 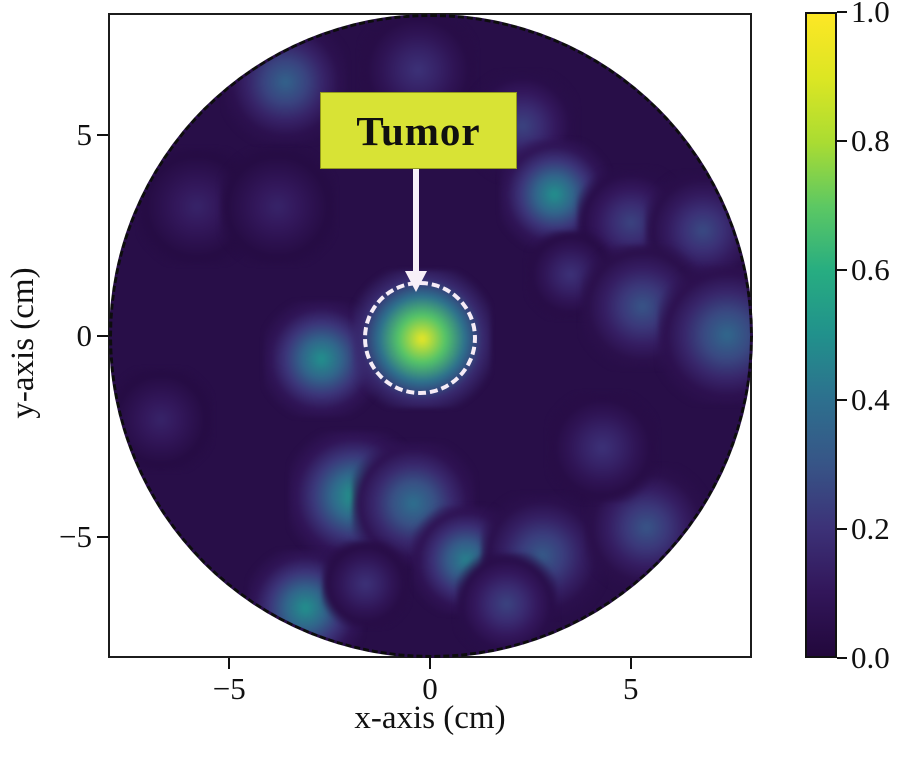 What do you see at coordinates (75, 536) in the screenshot?
I see `y-tick-label: −5` at bounding box center [75, 536].